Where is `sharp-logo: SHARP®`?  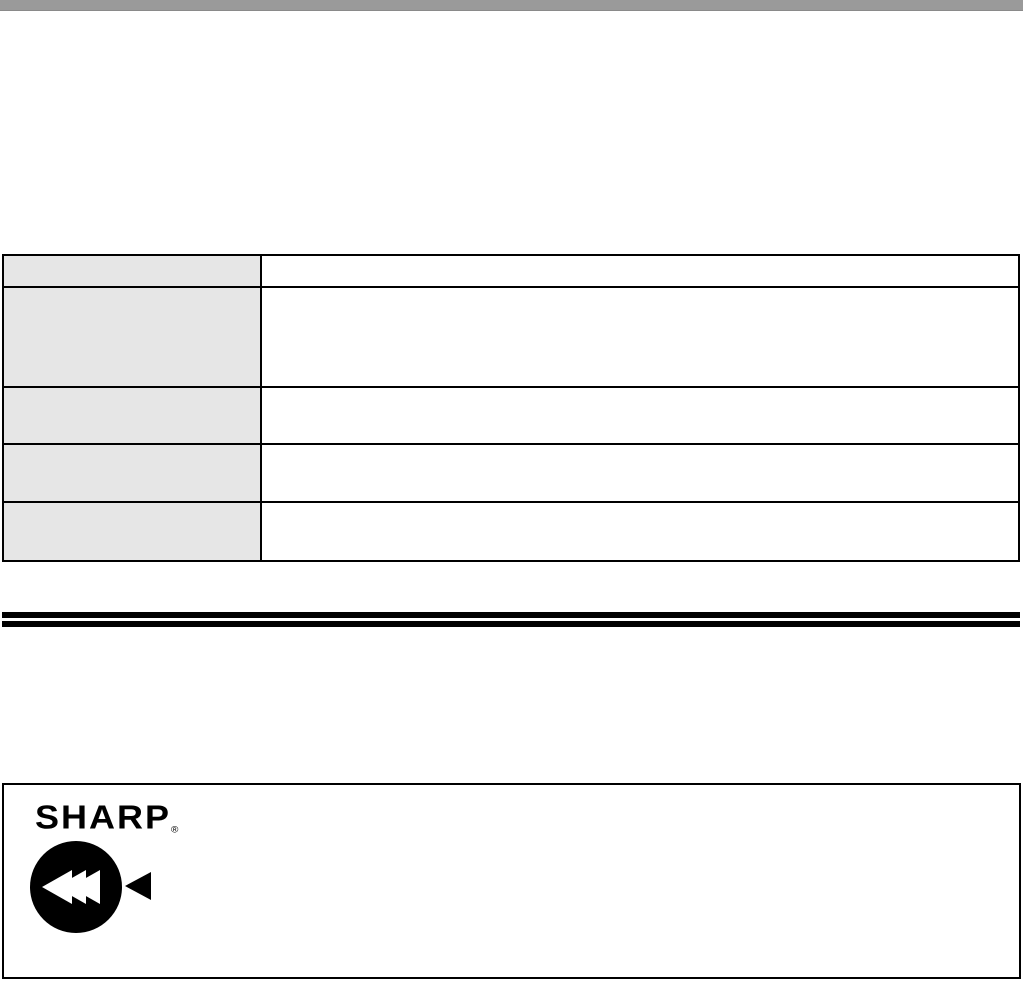
sharp-logo: SHARP® is located at coordinates (106, 818).